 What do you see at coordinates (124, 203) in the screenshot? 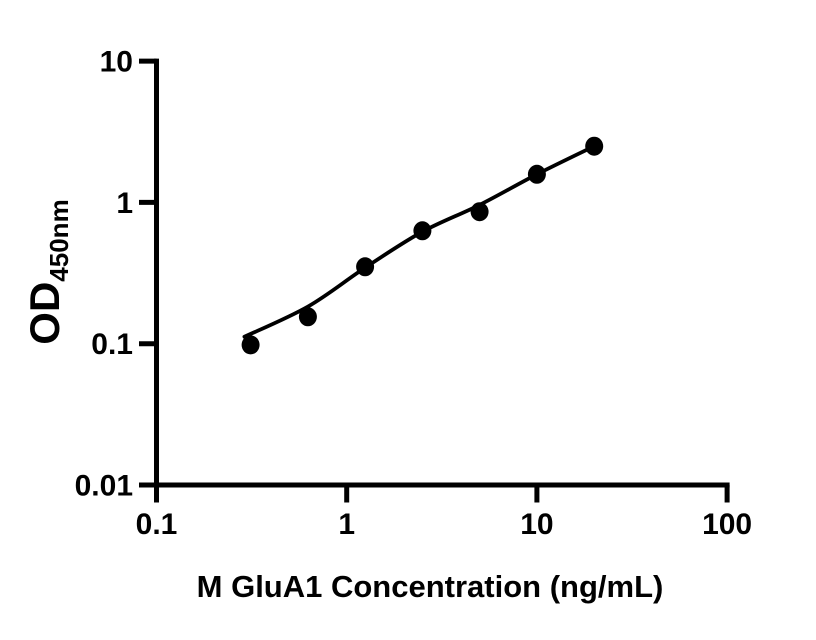
I see `y-tick-label: 1` at bounding box center [124, 203].